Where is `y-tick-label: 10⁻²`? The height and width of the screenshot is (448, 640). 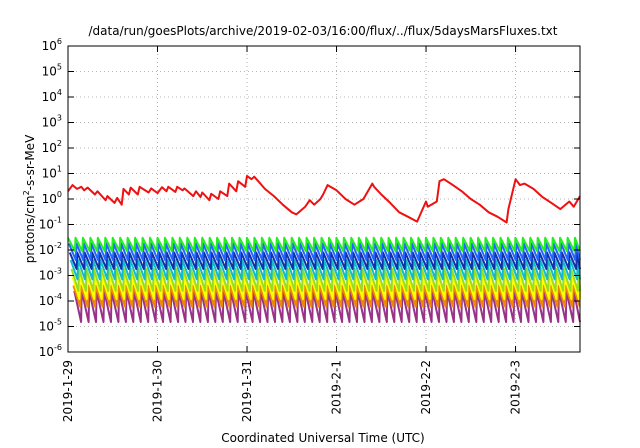
y-tick-label: 10⁻² is located at coordinates (50, 249).